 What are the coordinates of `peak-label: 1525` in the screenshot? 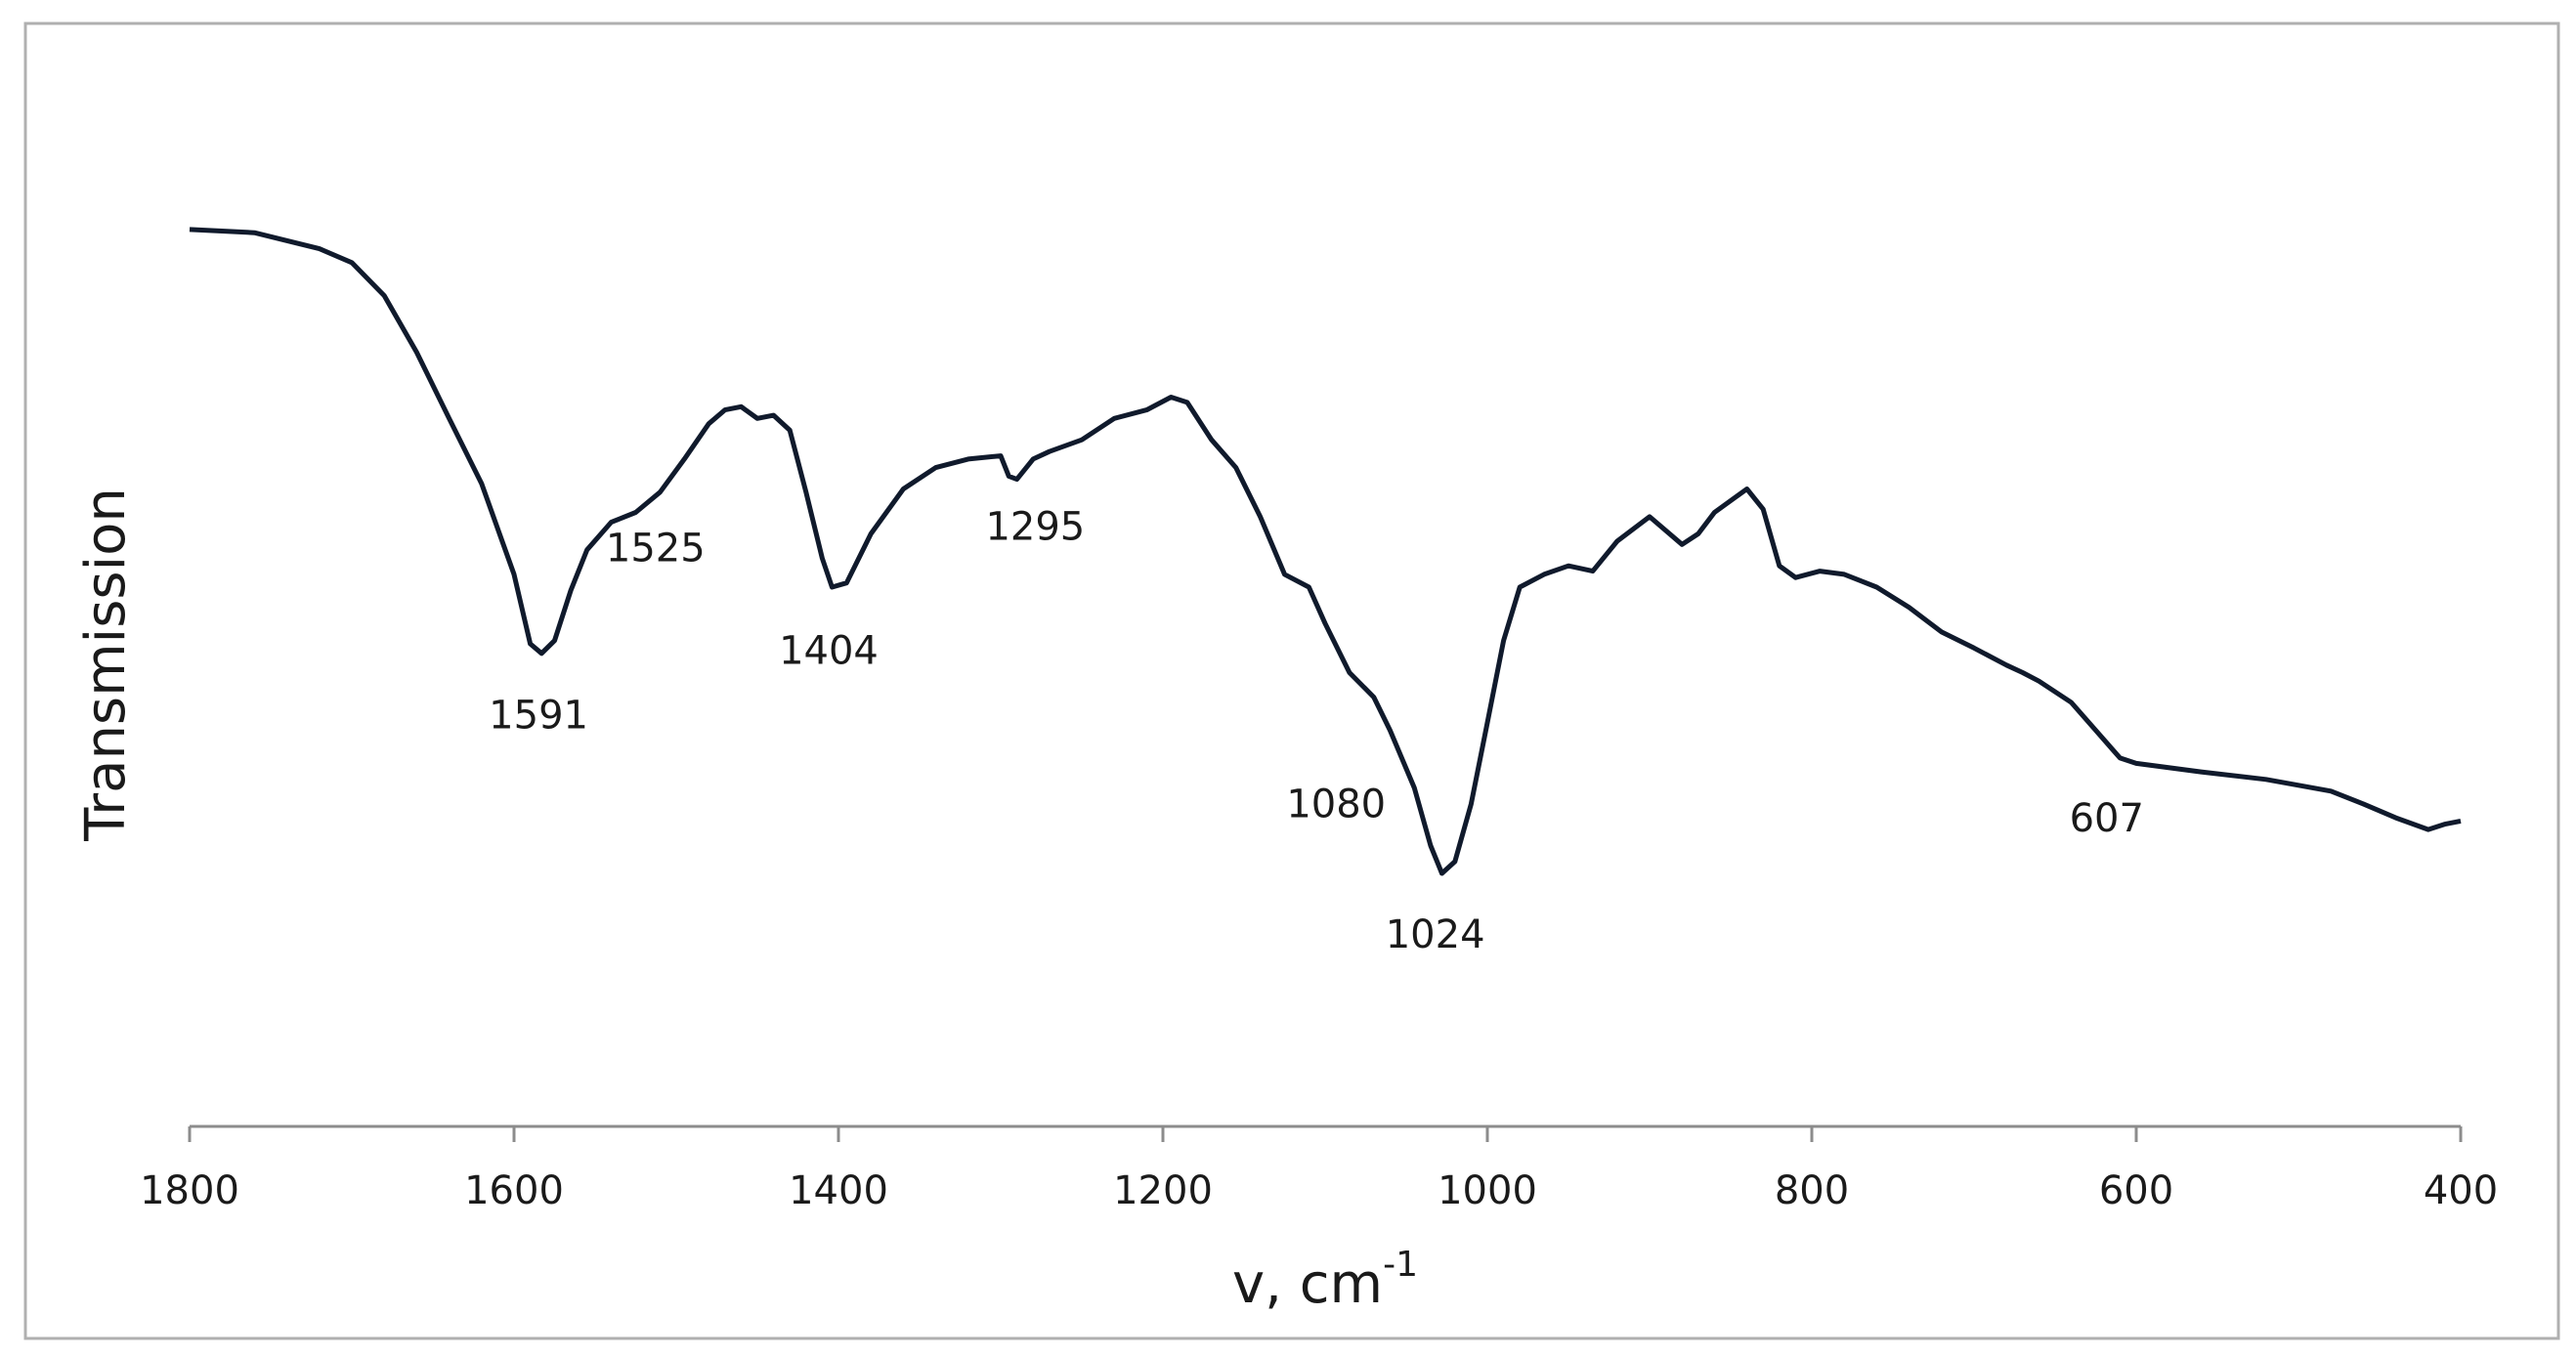 It's located at (656, 549).